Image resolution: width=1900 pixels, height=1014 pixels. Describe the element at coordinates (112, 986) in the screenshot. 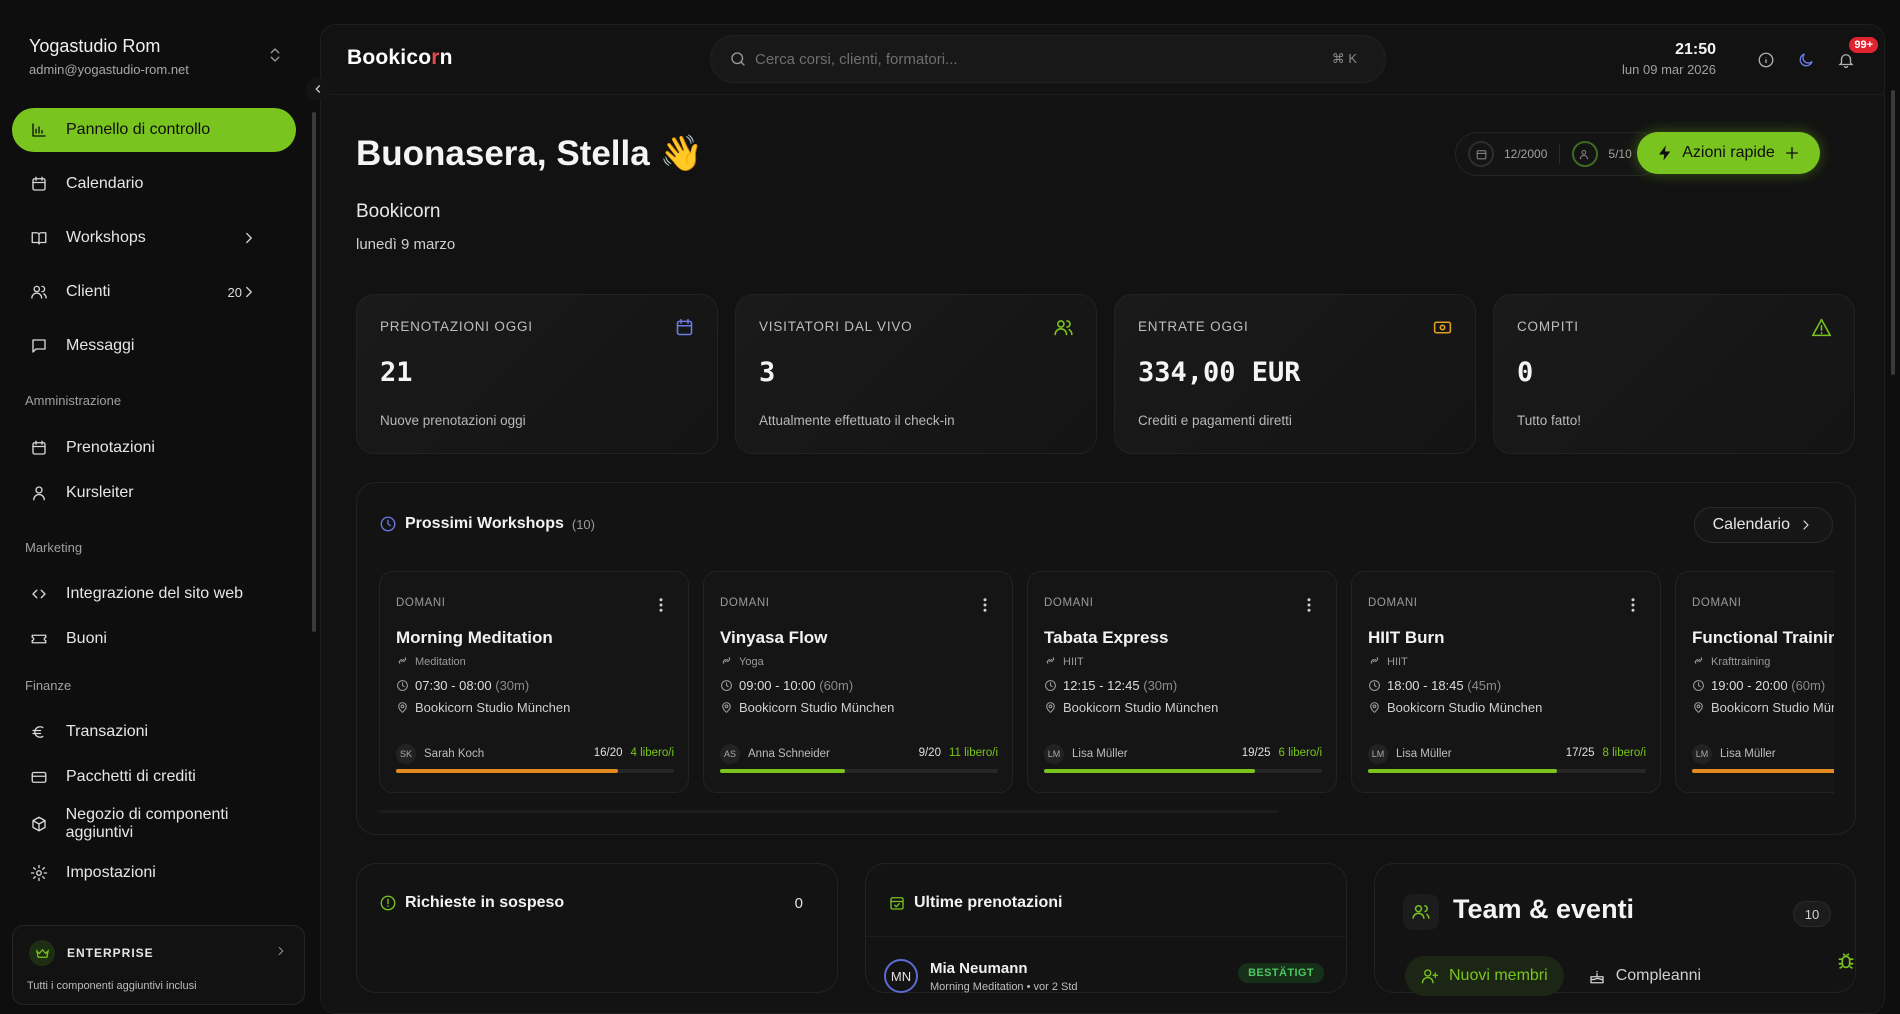

I see `enterprise-subtitle: Tutti i componenti aggiuntivi inclusi` at that location.